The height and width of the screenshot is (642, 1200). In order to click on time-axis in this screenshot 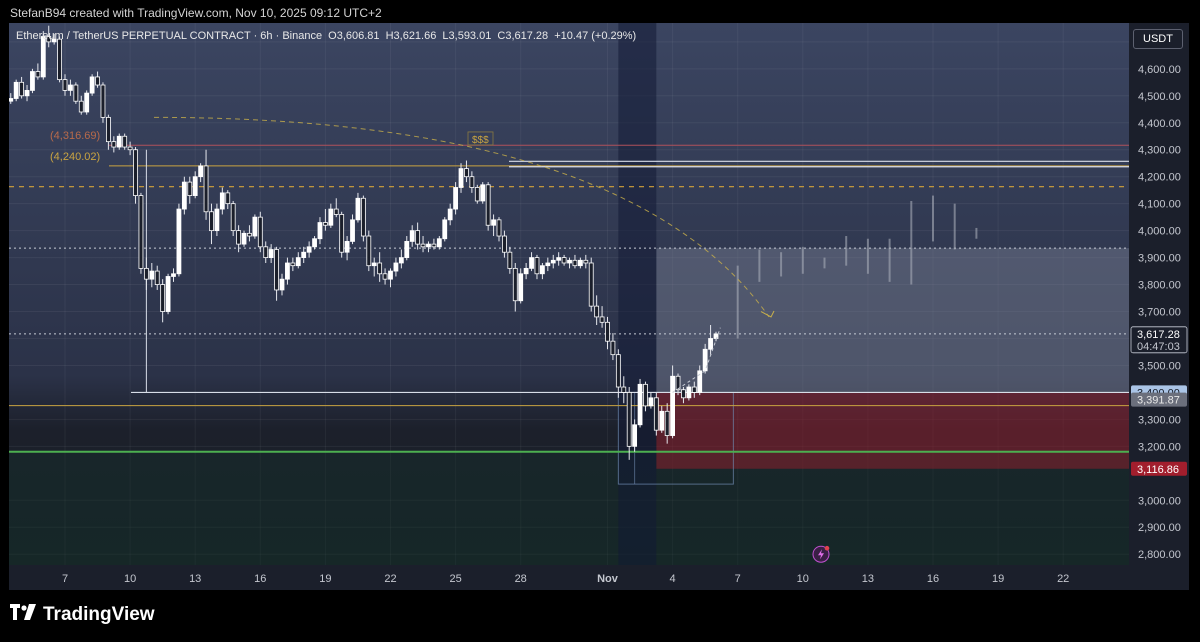, I will do `click(569, 577)`.